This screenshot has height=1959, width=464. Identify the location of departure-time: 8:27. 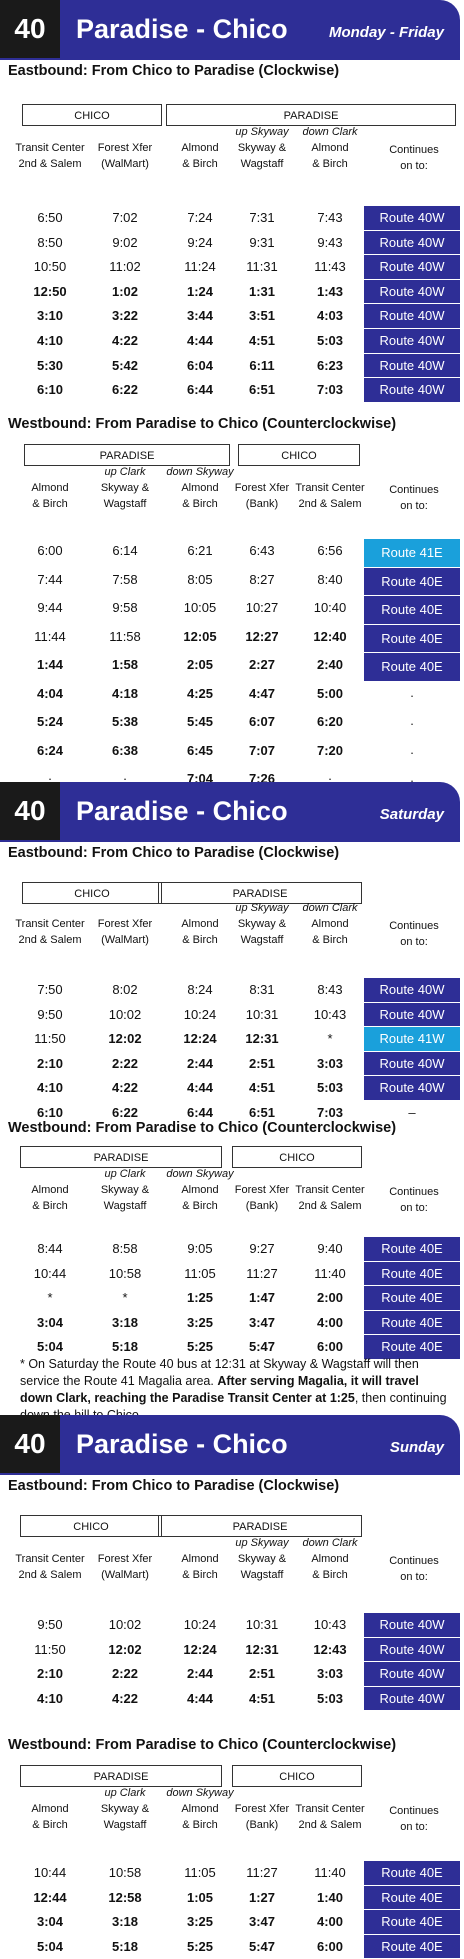
(262, 579).